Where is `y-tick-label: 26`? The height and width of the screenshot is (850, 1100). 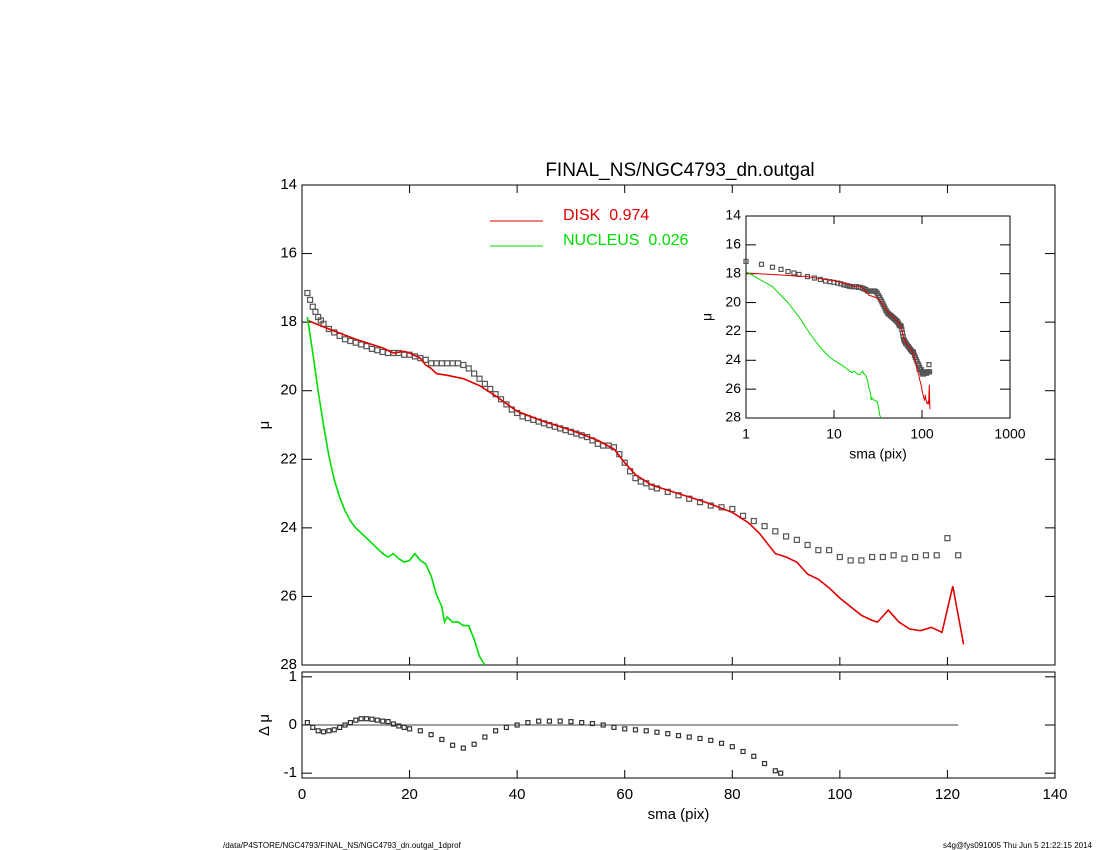
y-tick-label: 26 is located at coordinates (733, 388).